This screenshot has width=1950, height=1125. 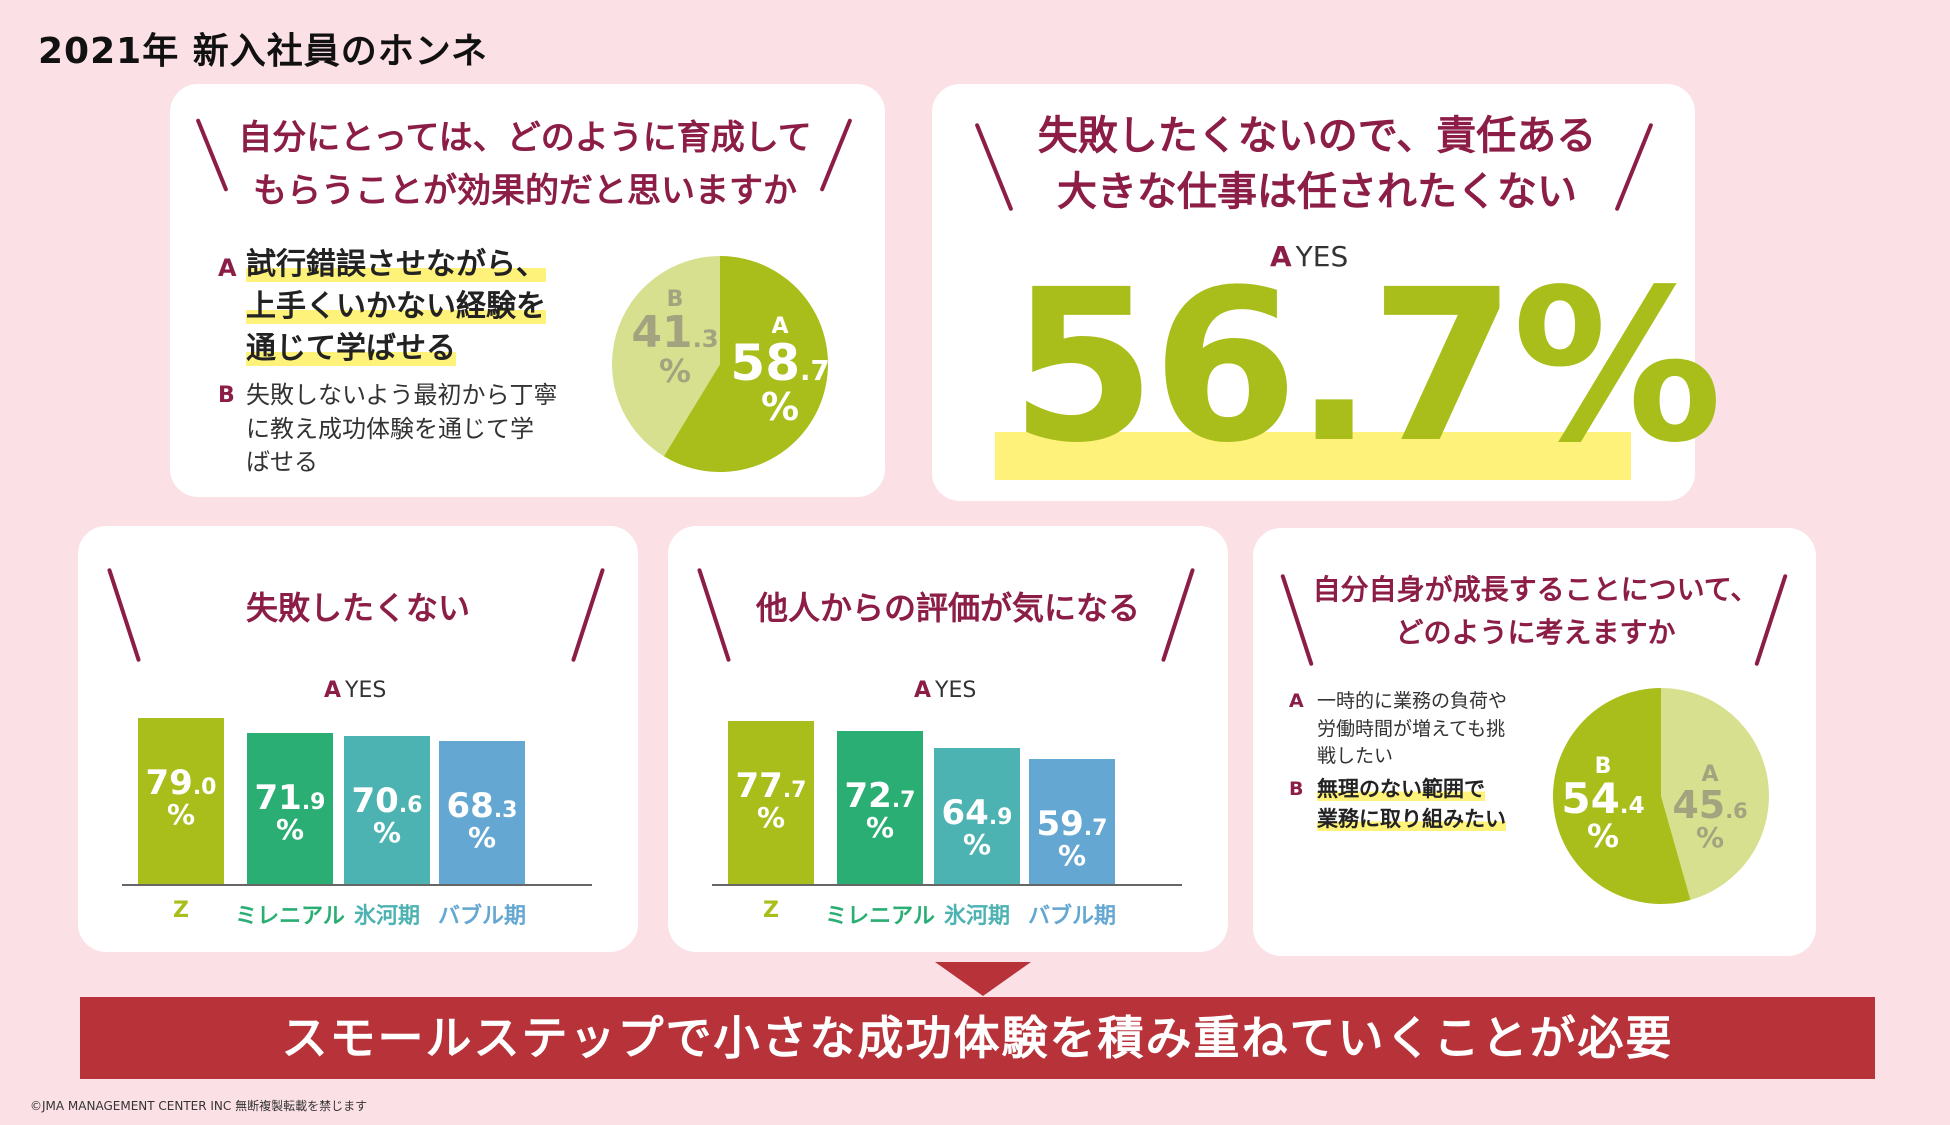 I want to click on bar-value-label: 77.7, so click(x=771, y=786).